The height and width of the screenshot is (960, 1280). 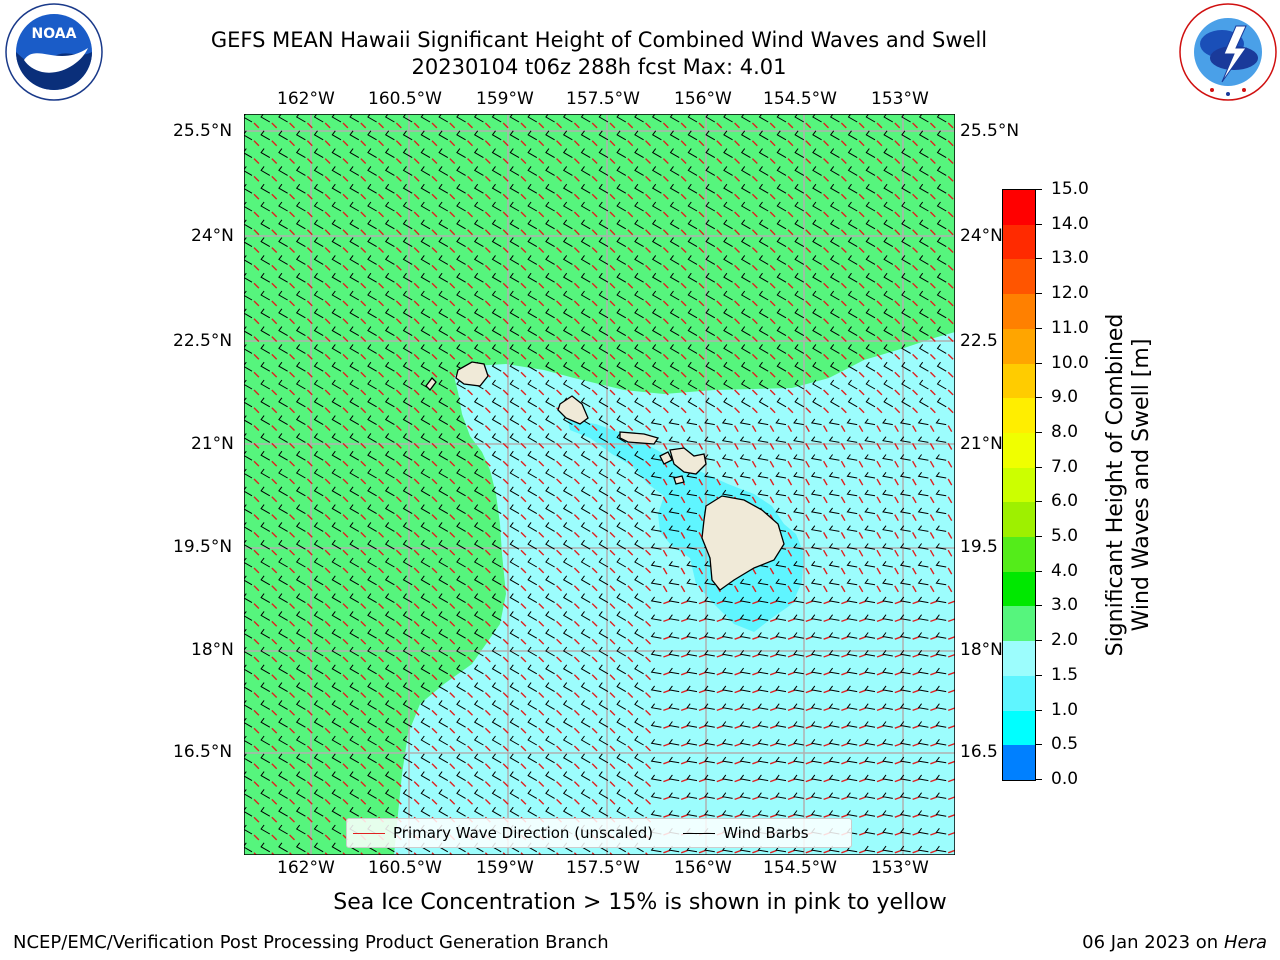 What do you see at coordinates (603, 868) in the screenshot?
I see `lon-tick-bottom: 157.5°W` at bounding box center [603, 868].